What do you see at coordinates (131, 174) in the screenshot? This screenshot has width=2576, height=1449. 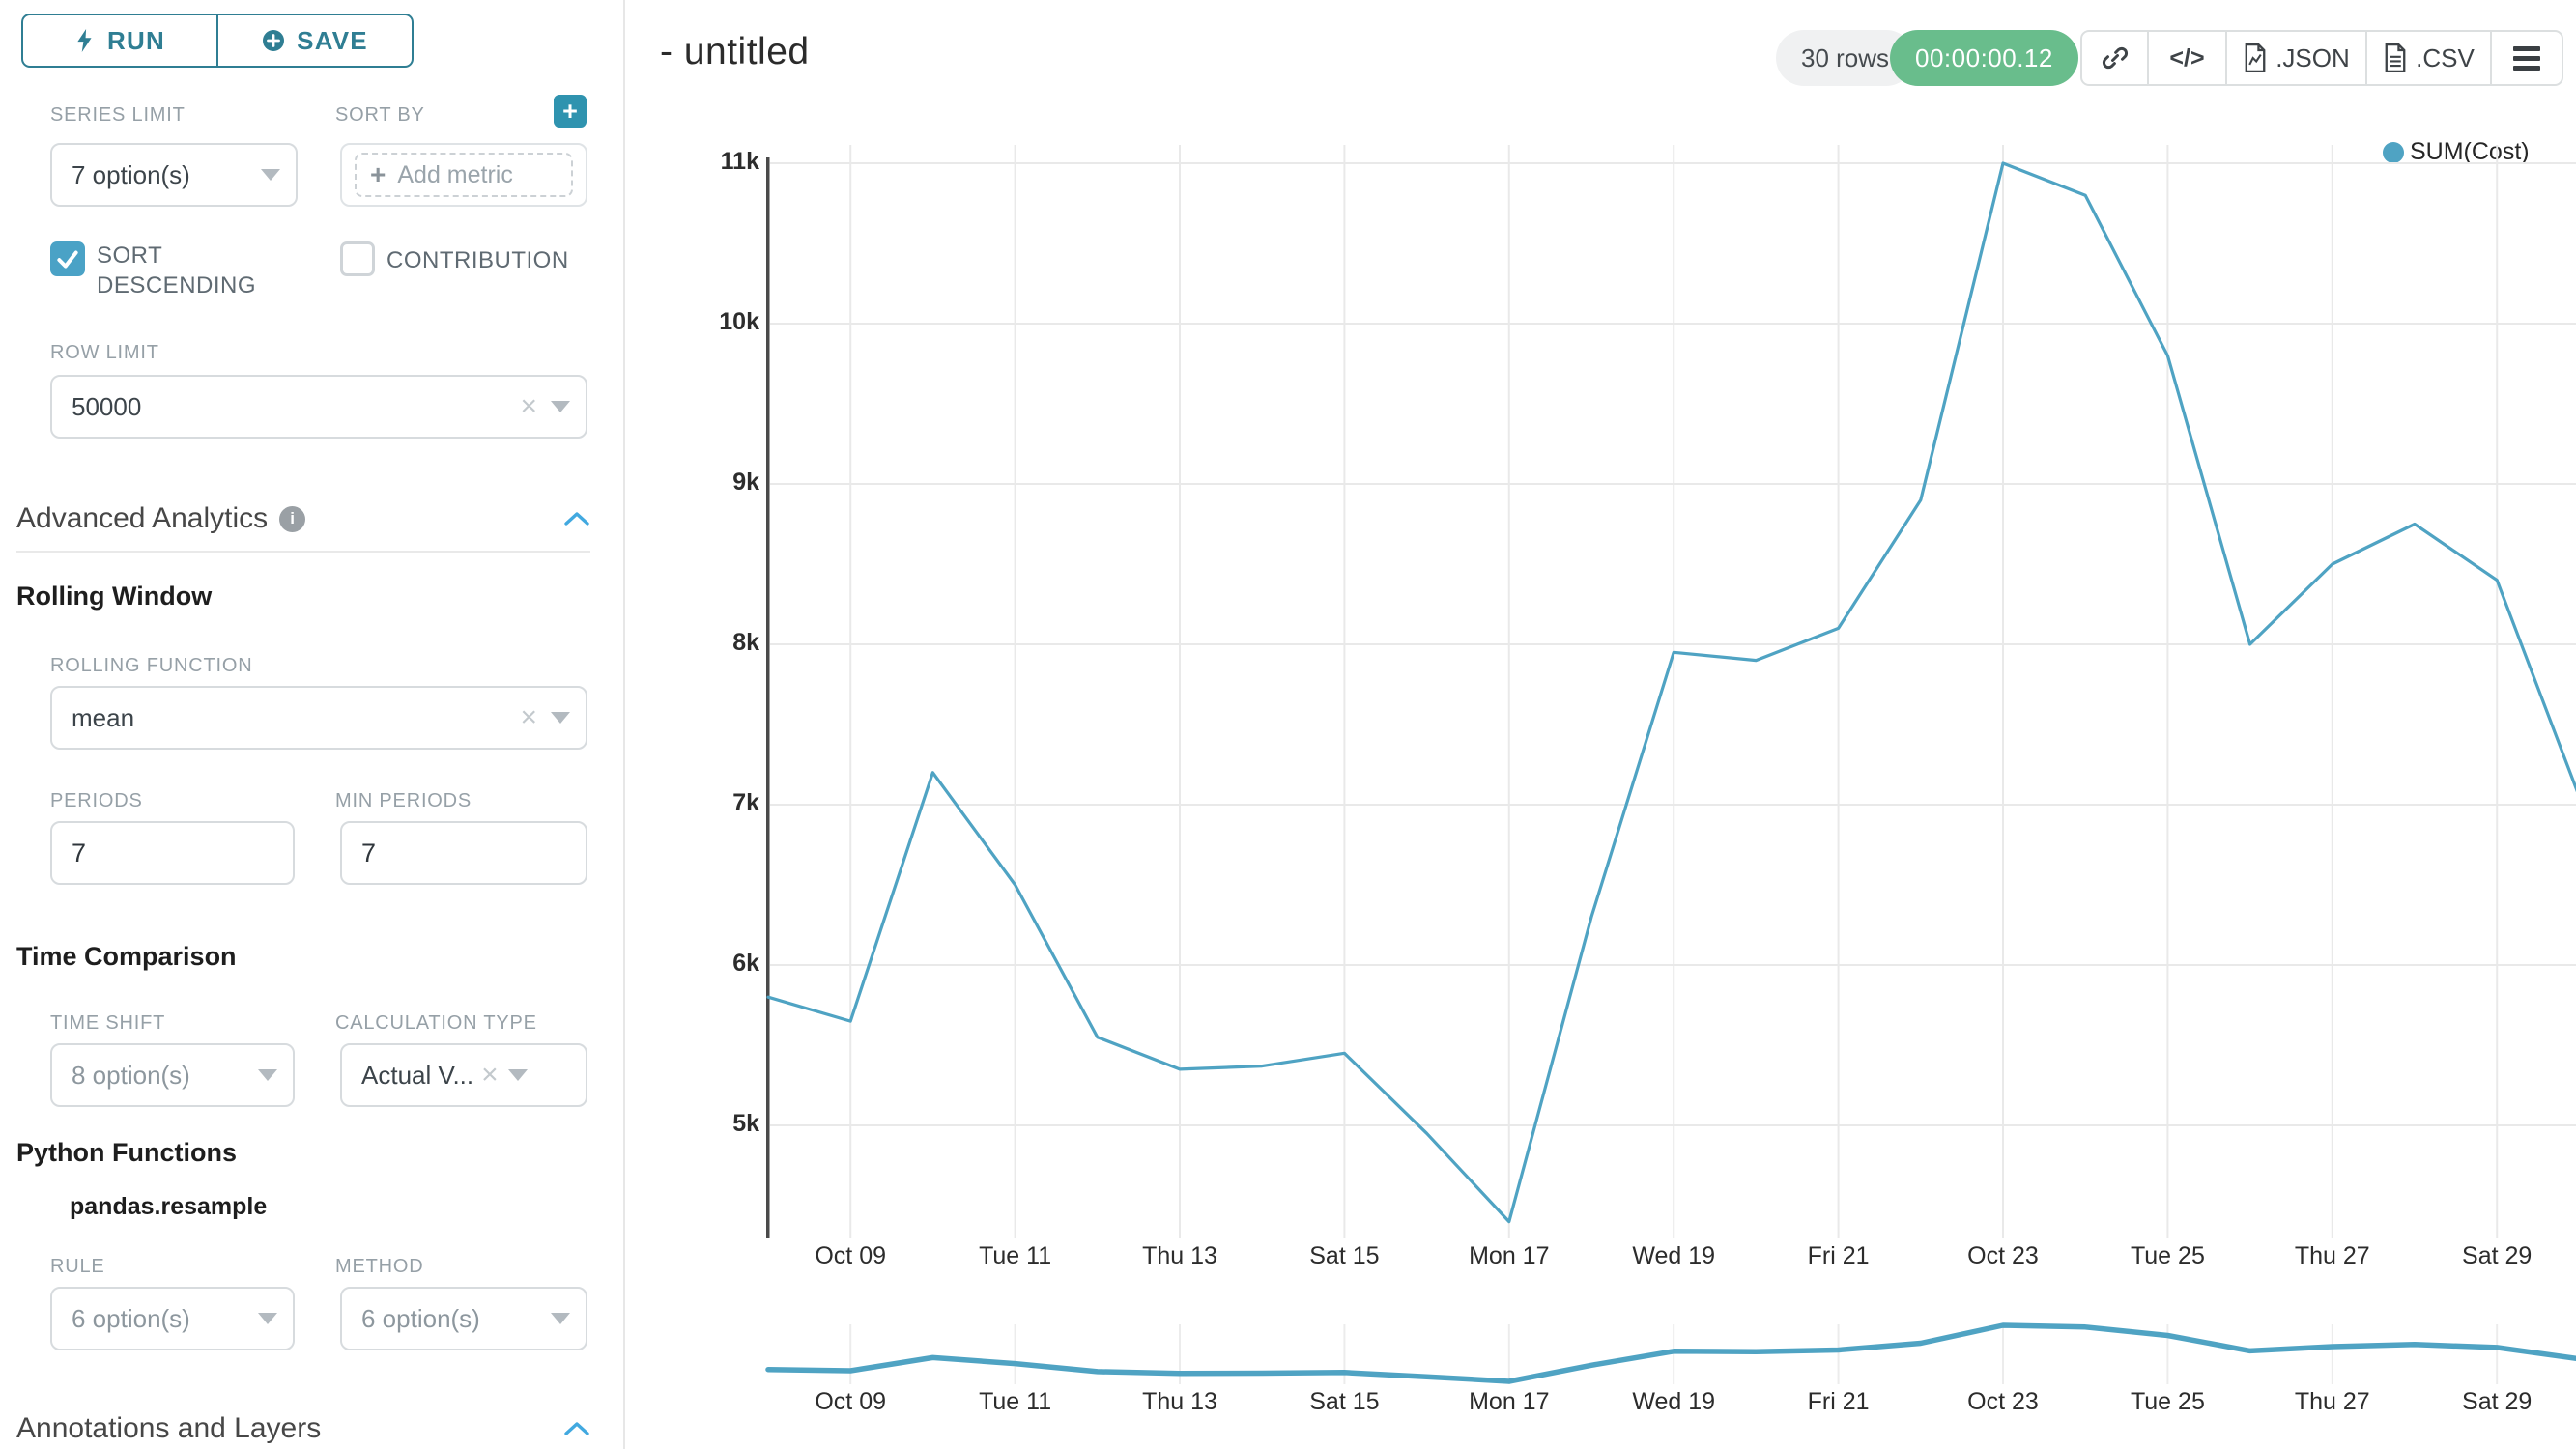 I see `series-limit-value: 7 option(s)` at bounding box center [131, 174].